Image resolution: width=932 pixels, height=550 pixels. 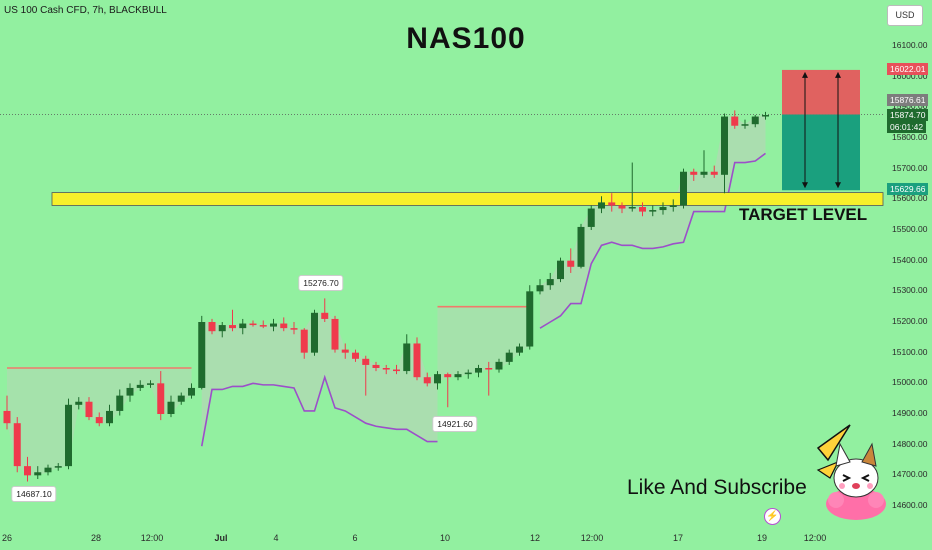 What do you see at coordinates (276, 538) in the screenshot?
I see `time-tick-label: 4` at bounding box center [276, 538].